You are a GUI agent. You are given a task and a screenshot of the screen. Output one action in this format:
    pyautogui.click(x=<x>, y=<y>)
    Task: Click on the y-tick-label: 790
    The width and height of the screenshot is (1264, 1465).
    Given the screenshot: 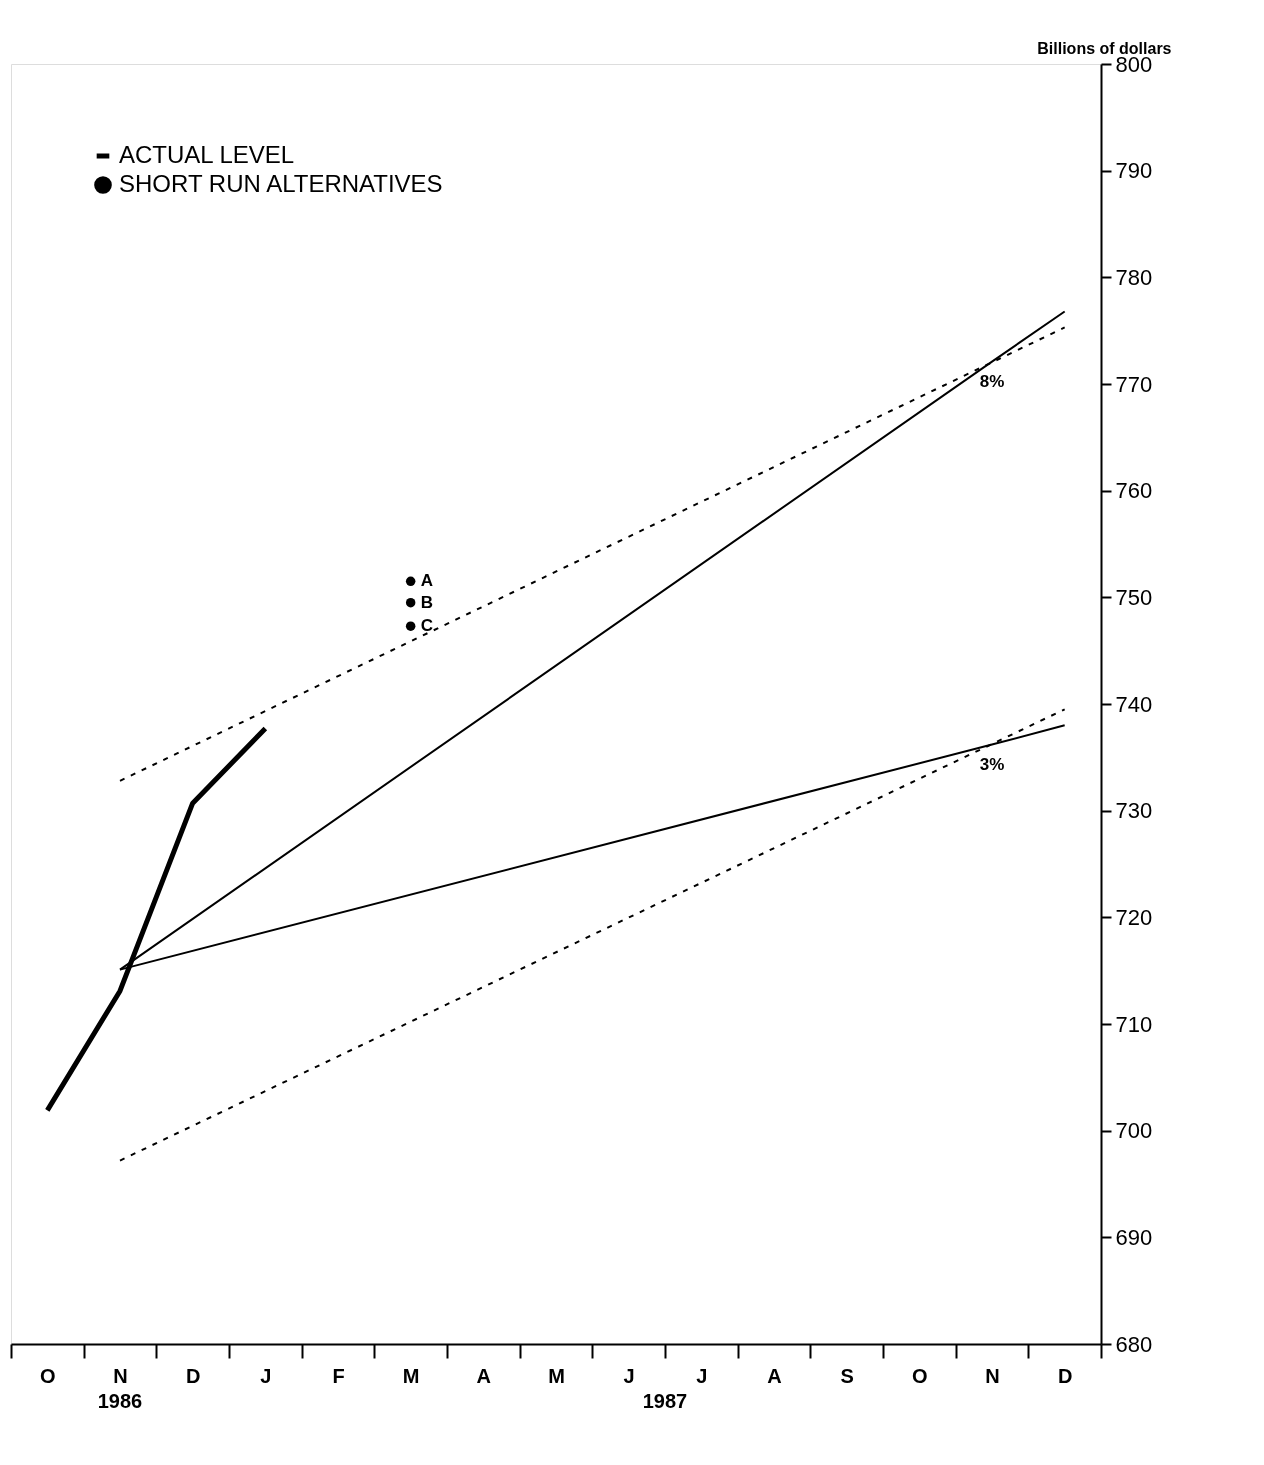 What is the action you would take?
    pyautogui.click(x=1134, y=171)
    